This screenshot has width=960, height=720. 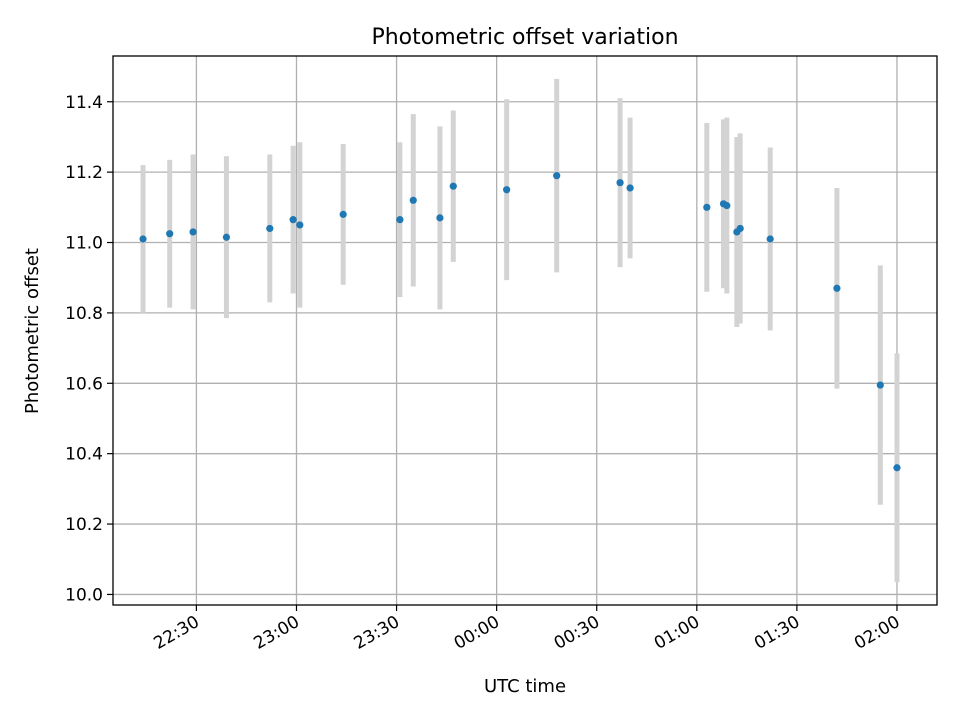 I want to click on y-tick-label: 10.6, so click(x=84, y=384).